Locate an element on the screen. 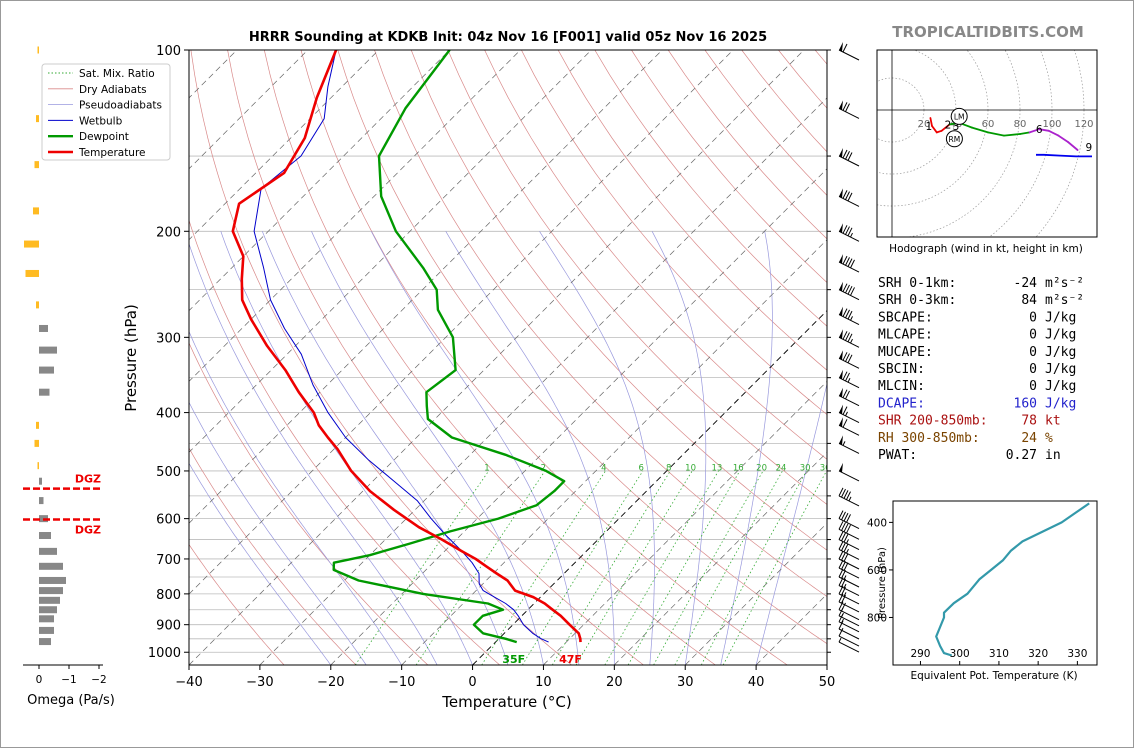 This screenshot has height=751, width=1134. legend-label: Dry Adiabats is located at coordinates (113, 90).